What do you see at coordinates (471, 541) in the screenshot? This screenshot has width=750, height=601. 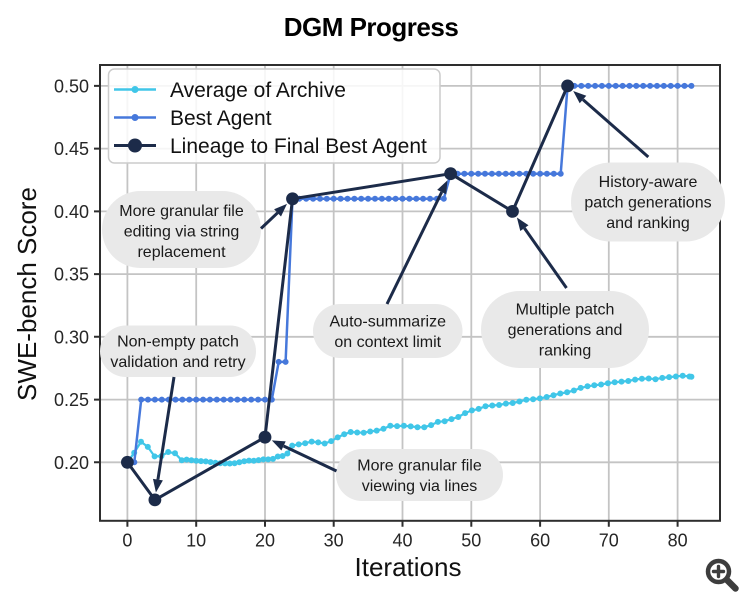 I see `svg-text: 50` at bounding box center [471, 541].